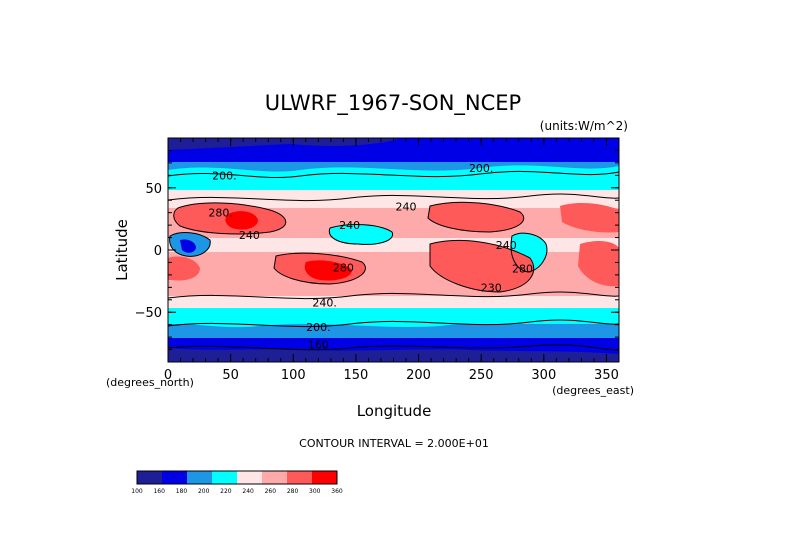 This screenshot has width=789, height=558. What do you see at coordinates (158, 251) in the screenshot?
I see `y-tick-label: 0` at bounding box center [158, 251].